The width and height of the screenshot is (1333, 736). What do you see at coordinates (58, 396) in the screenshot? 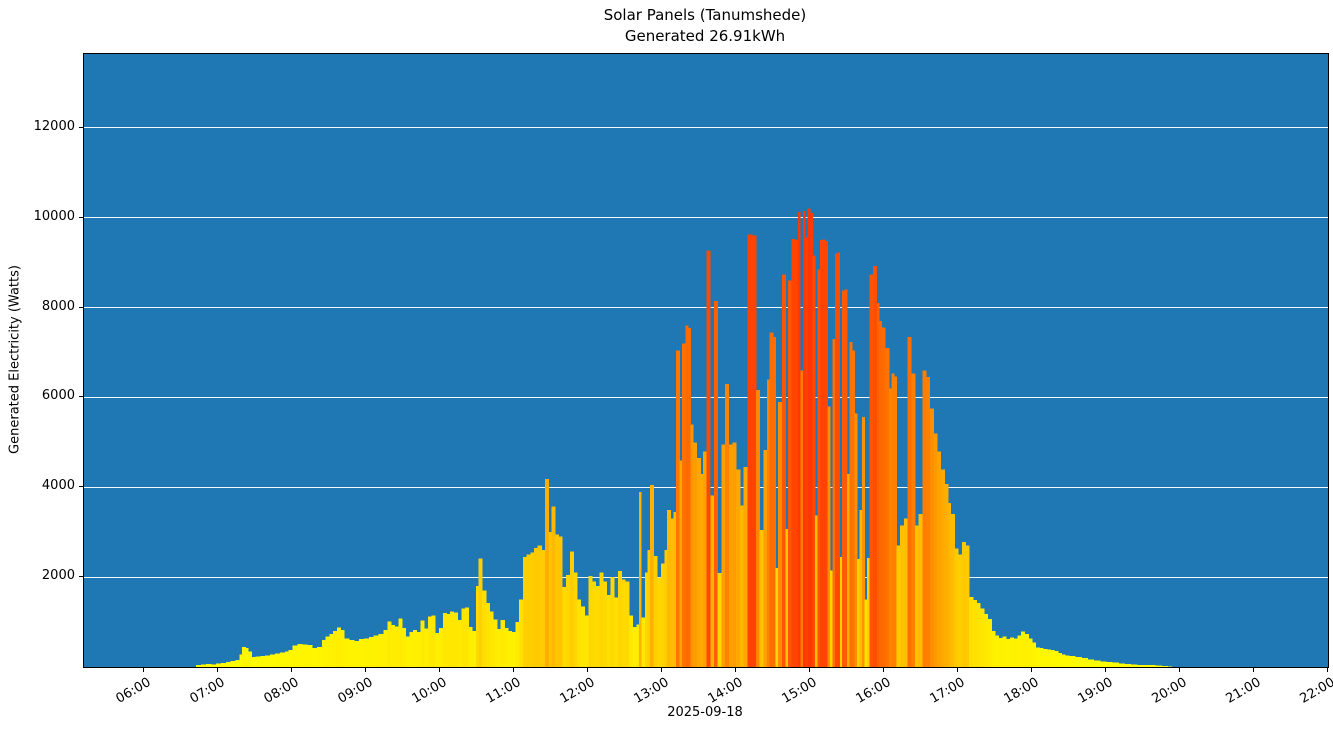
I see `y-tick-6000: 6000` at bounding box center [58, 396].